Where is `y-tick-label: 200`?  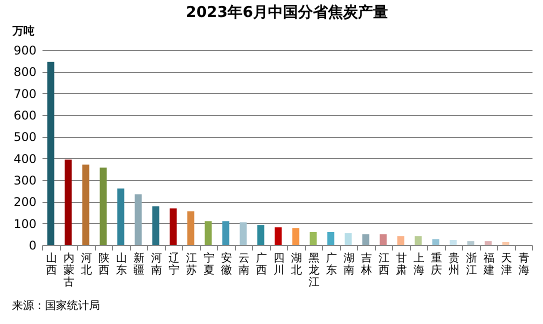
y-tick-label: 200 is located at coordinates (25, 202).